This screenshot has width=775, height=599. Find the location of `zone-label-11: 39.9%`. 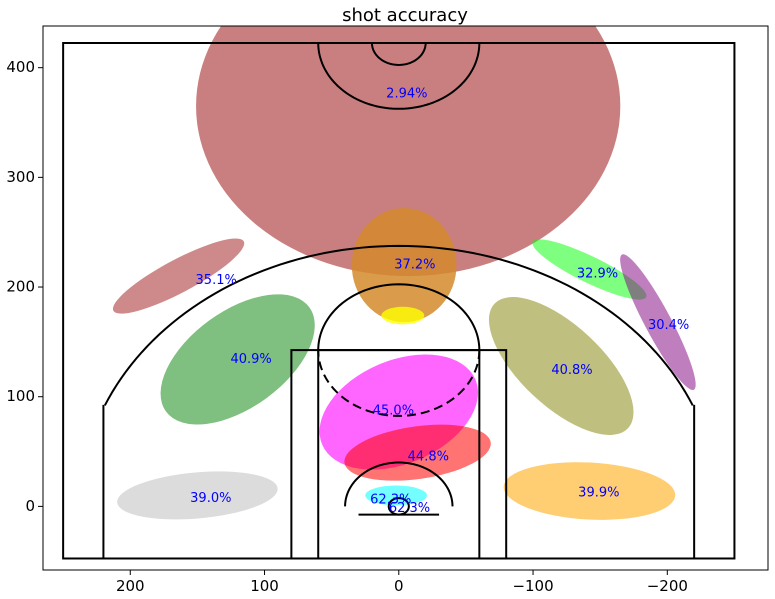

zone-label-11: 39.9% is located at coordinates (598, 493).